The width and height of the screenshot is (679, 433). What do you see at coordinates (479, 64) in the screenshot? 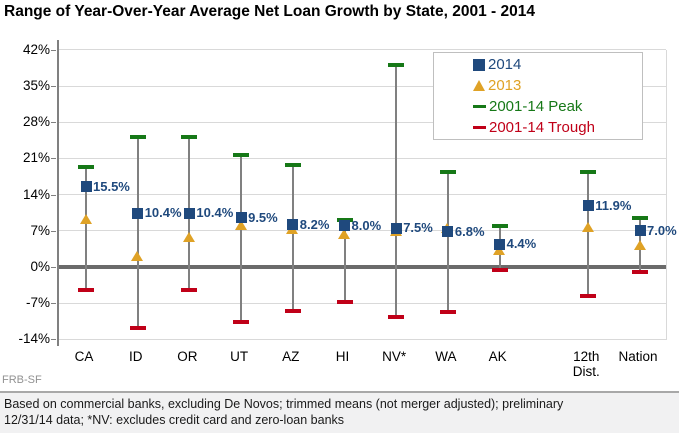
I see `legend-square-icon` at bounding box center [479, 64].